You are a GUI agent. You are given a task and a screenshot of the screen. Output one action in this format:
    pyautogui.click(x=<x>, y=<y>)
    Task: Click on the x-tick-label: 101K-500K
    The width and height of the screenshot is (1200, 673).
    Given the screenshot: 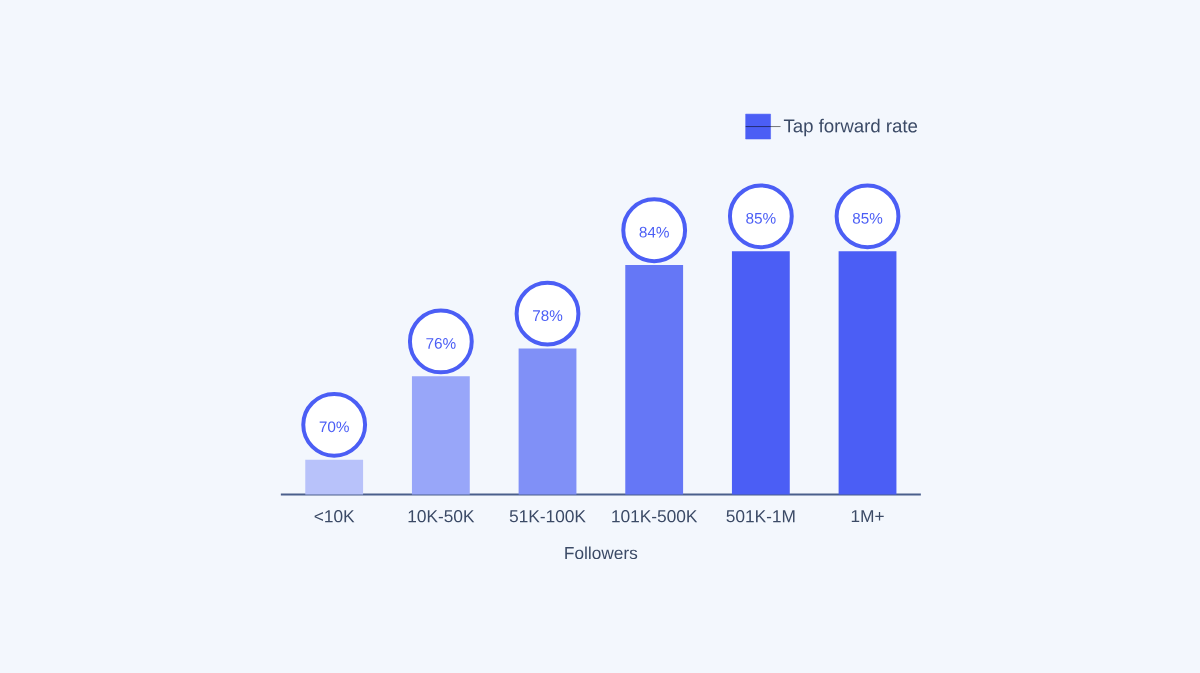 What is the action you would take?
    pyautogui.click(x=655, y=516)
    